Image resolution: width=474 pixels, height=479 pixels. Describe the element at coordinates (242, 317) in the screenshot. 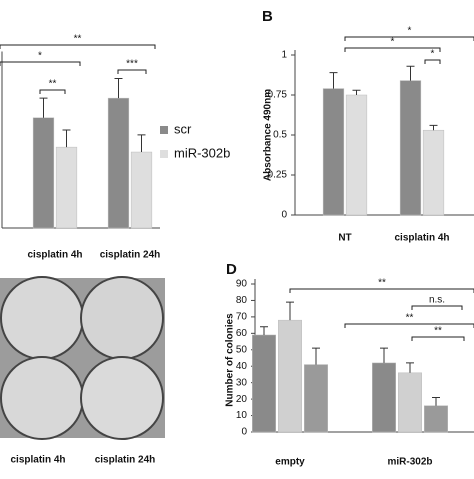

I see `y-tick-label: 70` at that location.